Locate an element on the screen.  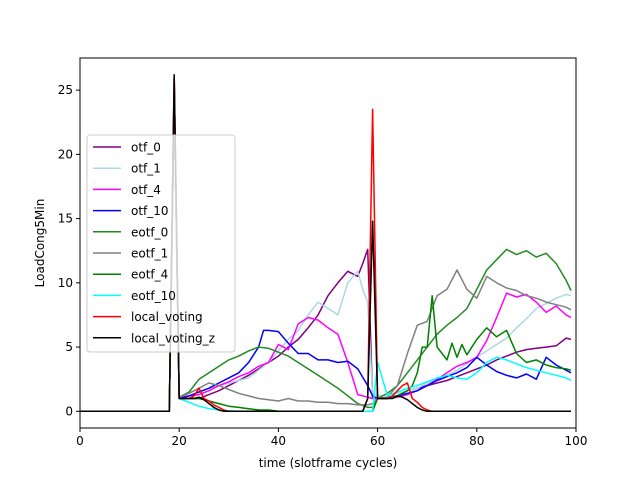
x-axis-label: time (slotframe cycles) is located at coordinates (328, 463).